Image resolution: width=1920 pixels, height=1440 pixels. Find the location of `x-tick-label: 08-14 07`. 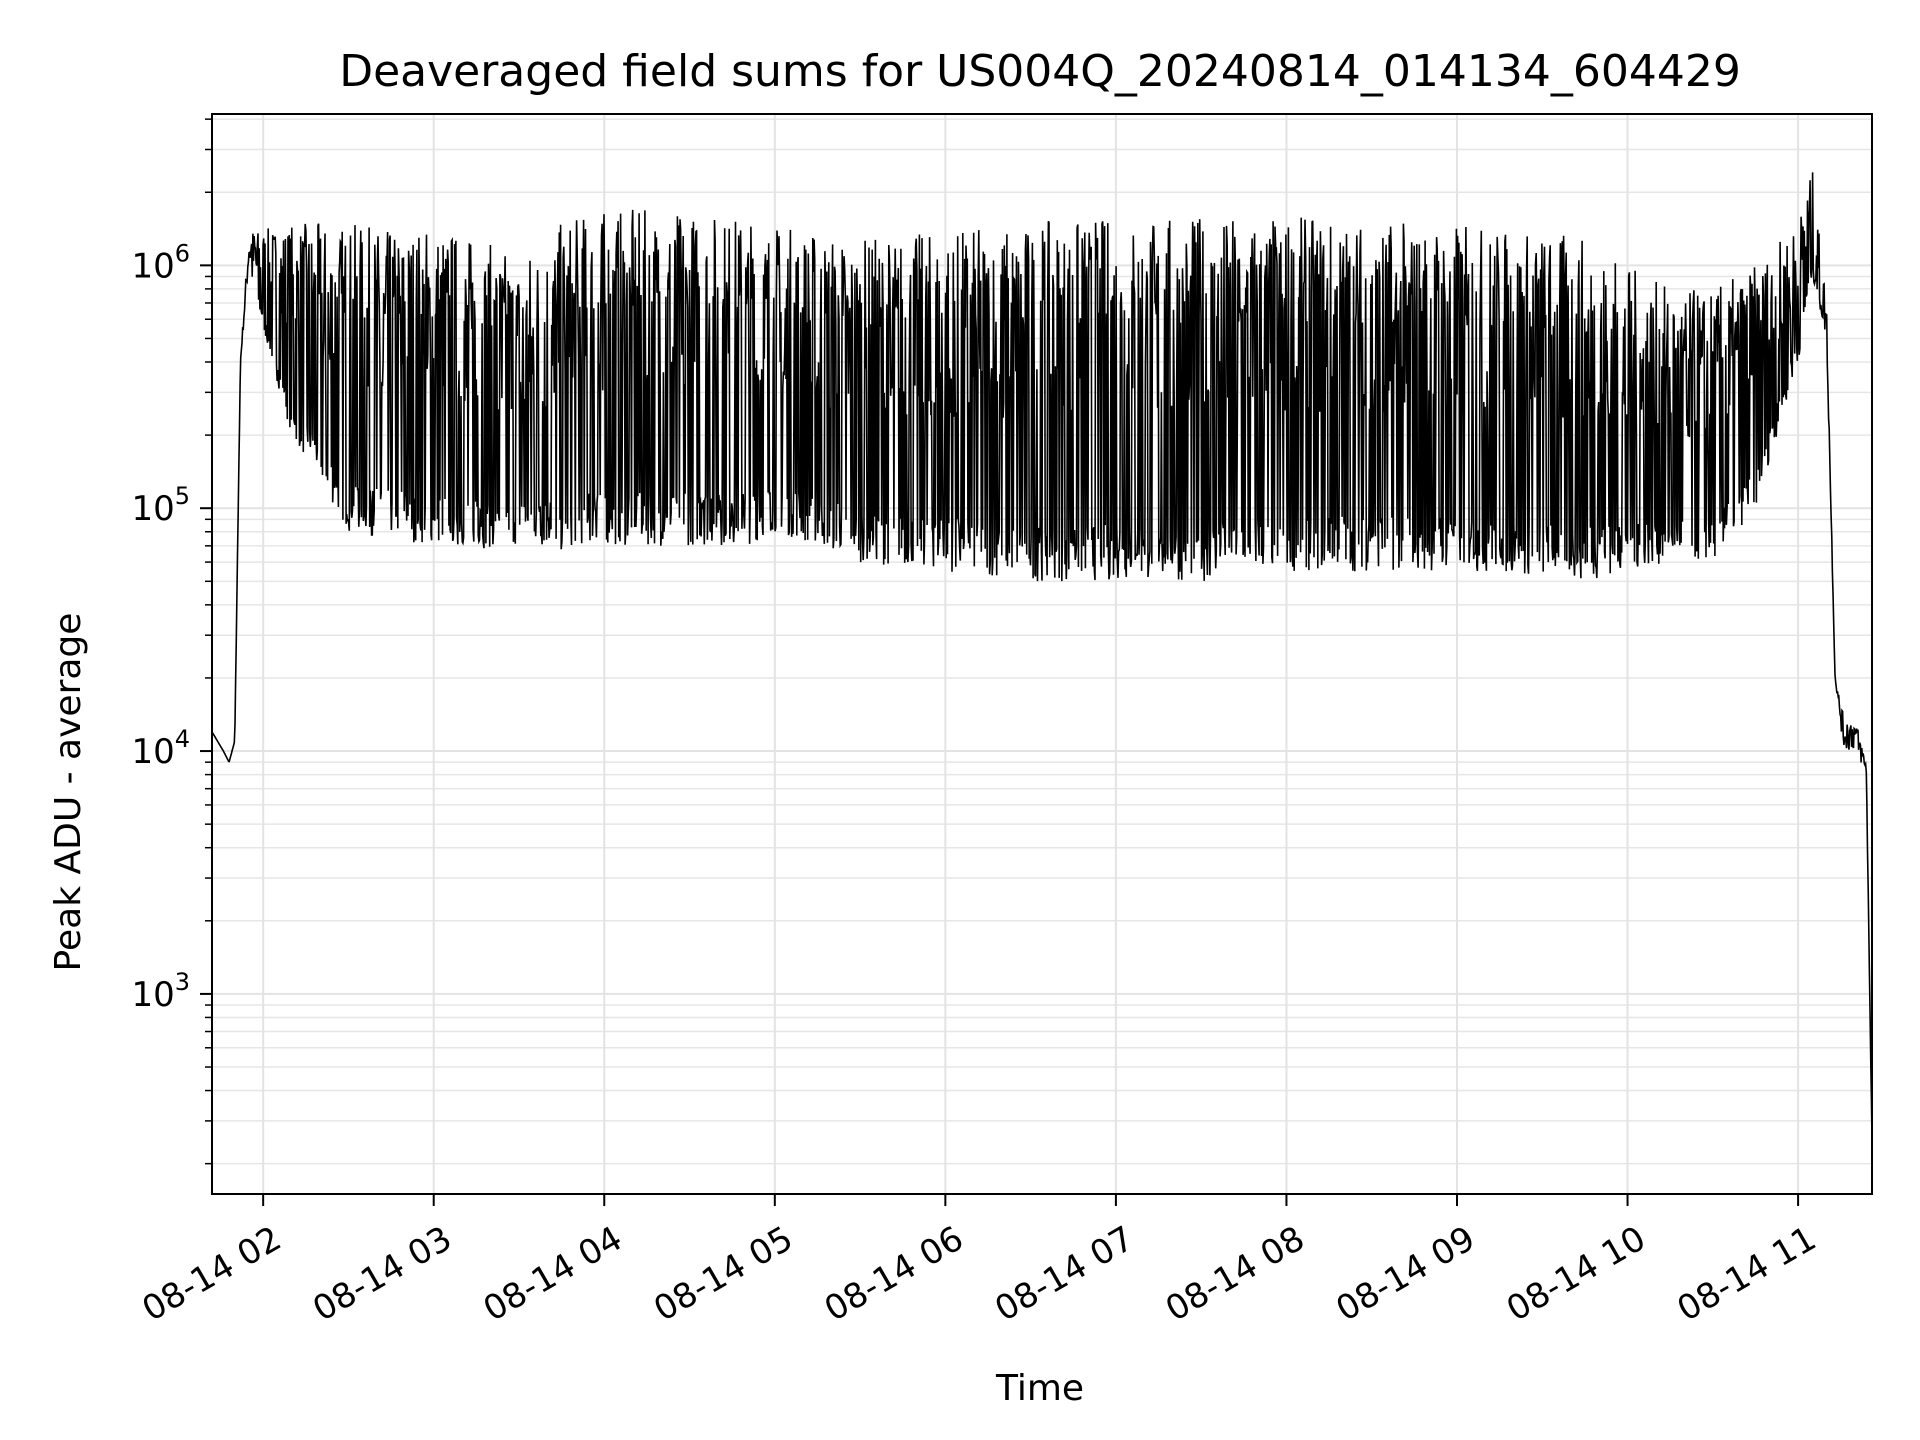

x-tick-label: 08-14 07 is located at coordinates (1064, 1274).